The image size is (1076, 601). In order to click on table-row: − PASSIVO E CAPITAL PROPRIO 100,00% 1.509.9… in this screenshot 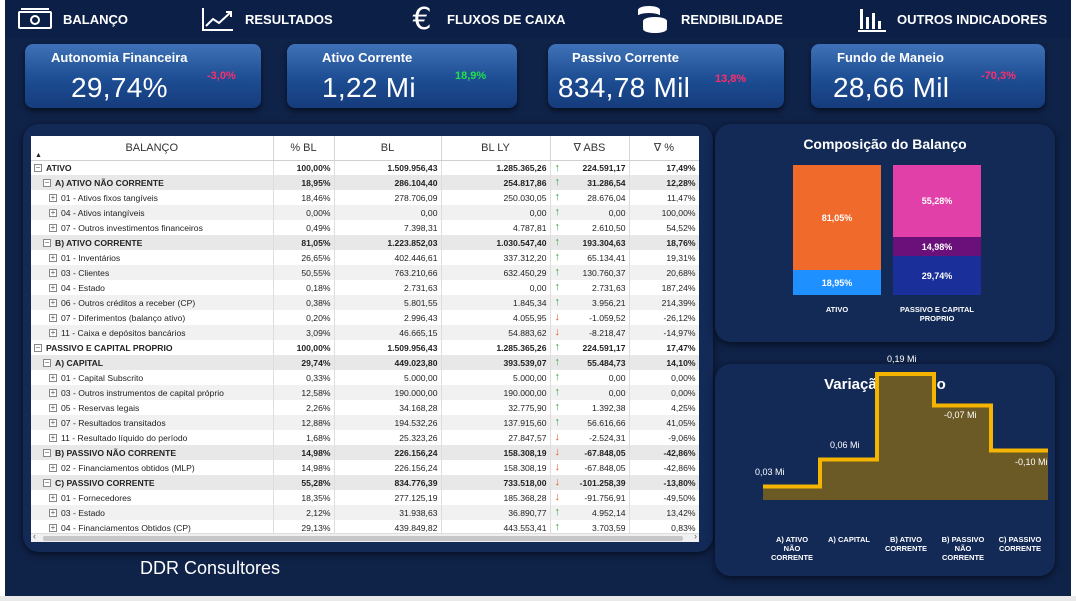, I will do `click(365, 347)`.